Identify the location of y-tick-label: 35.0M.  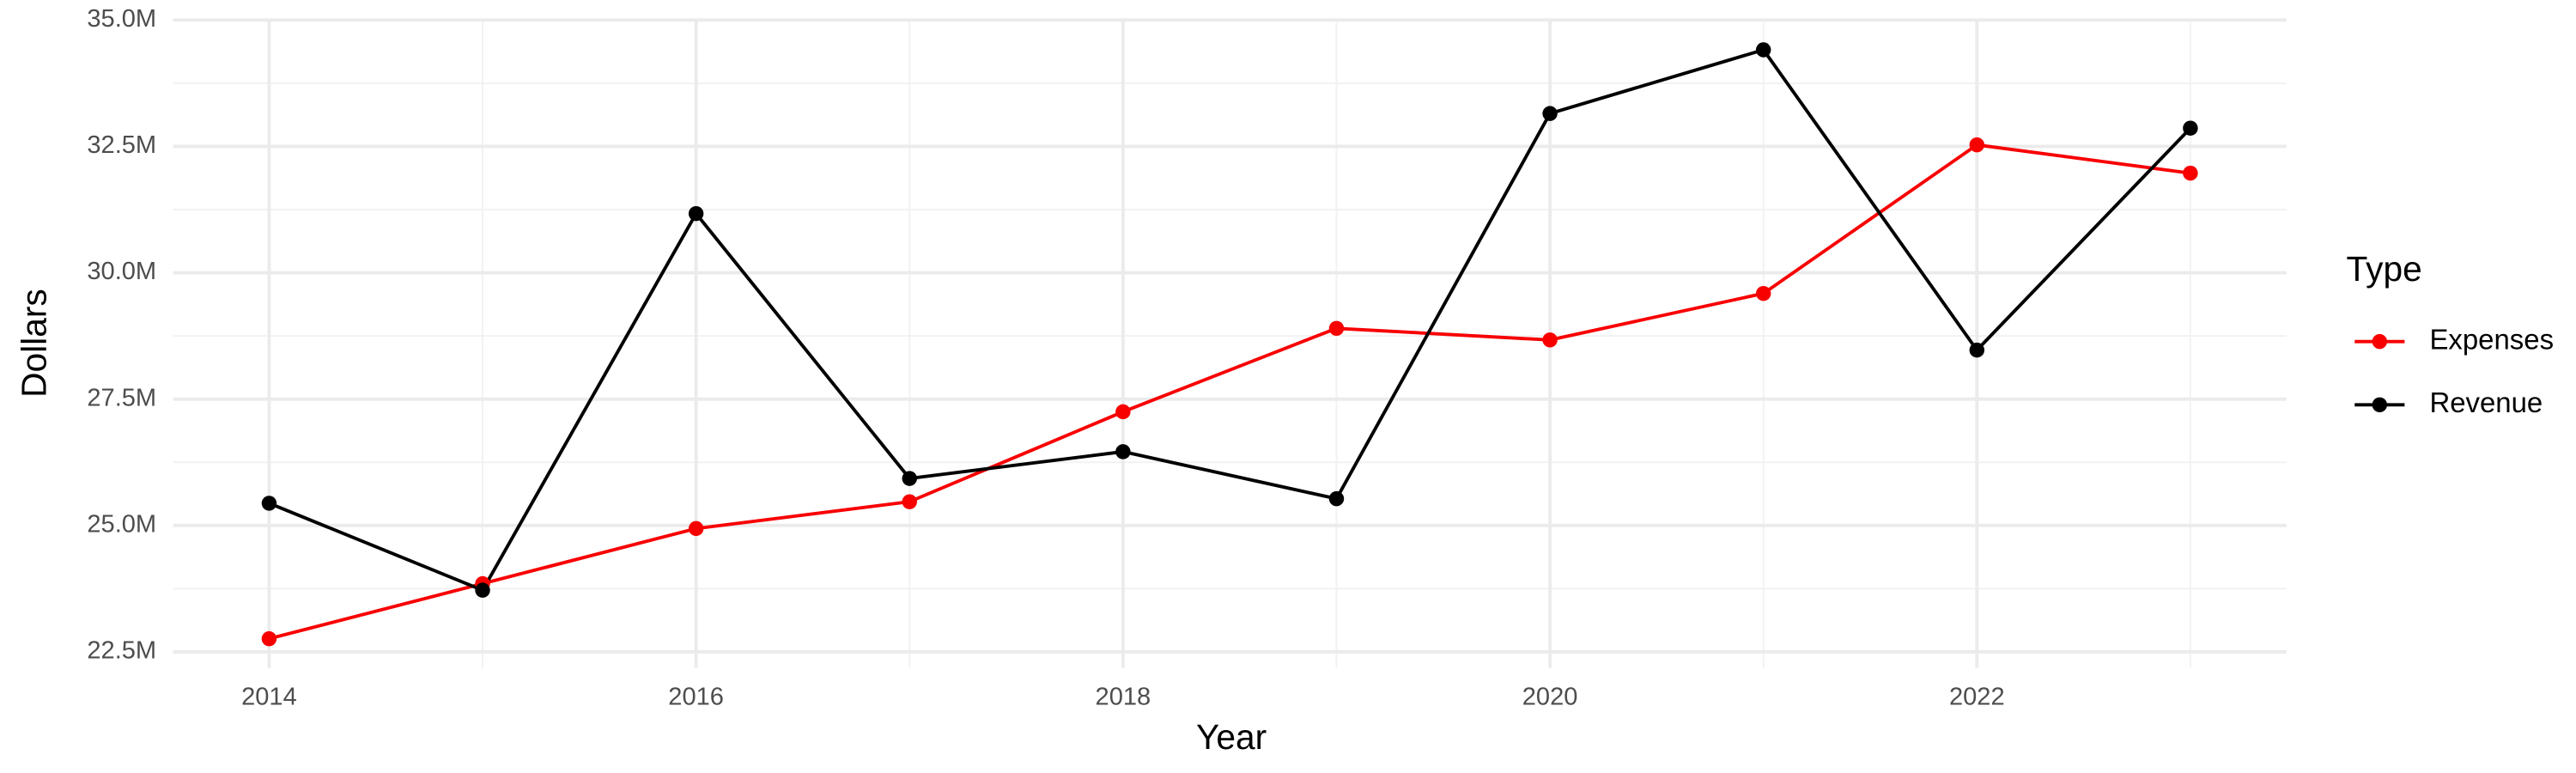
(122, 19).